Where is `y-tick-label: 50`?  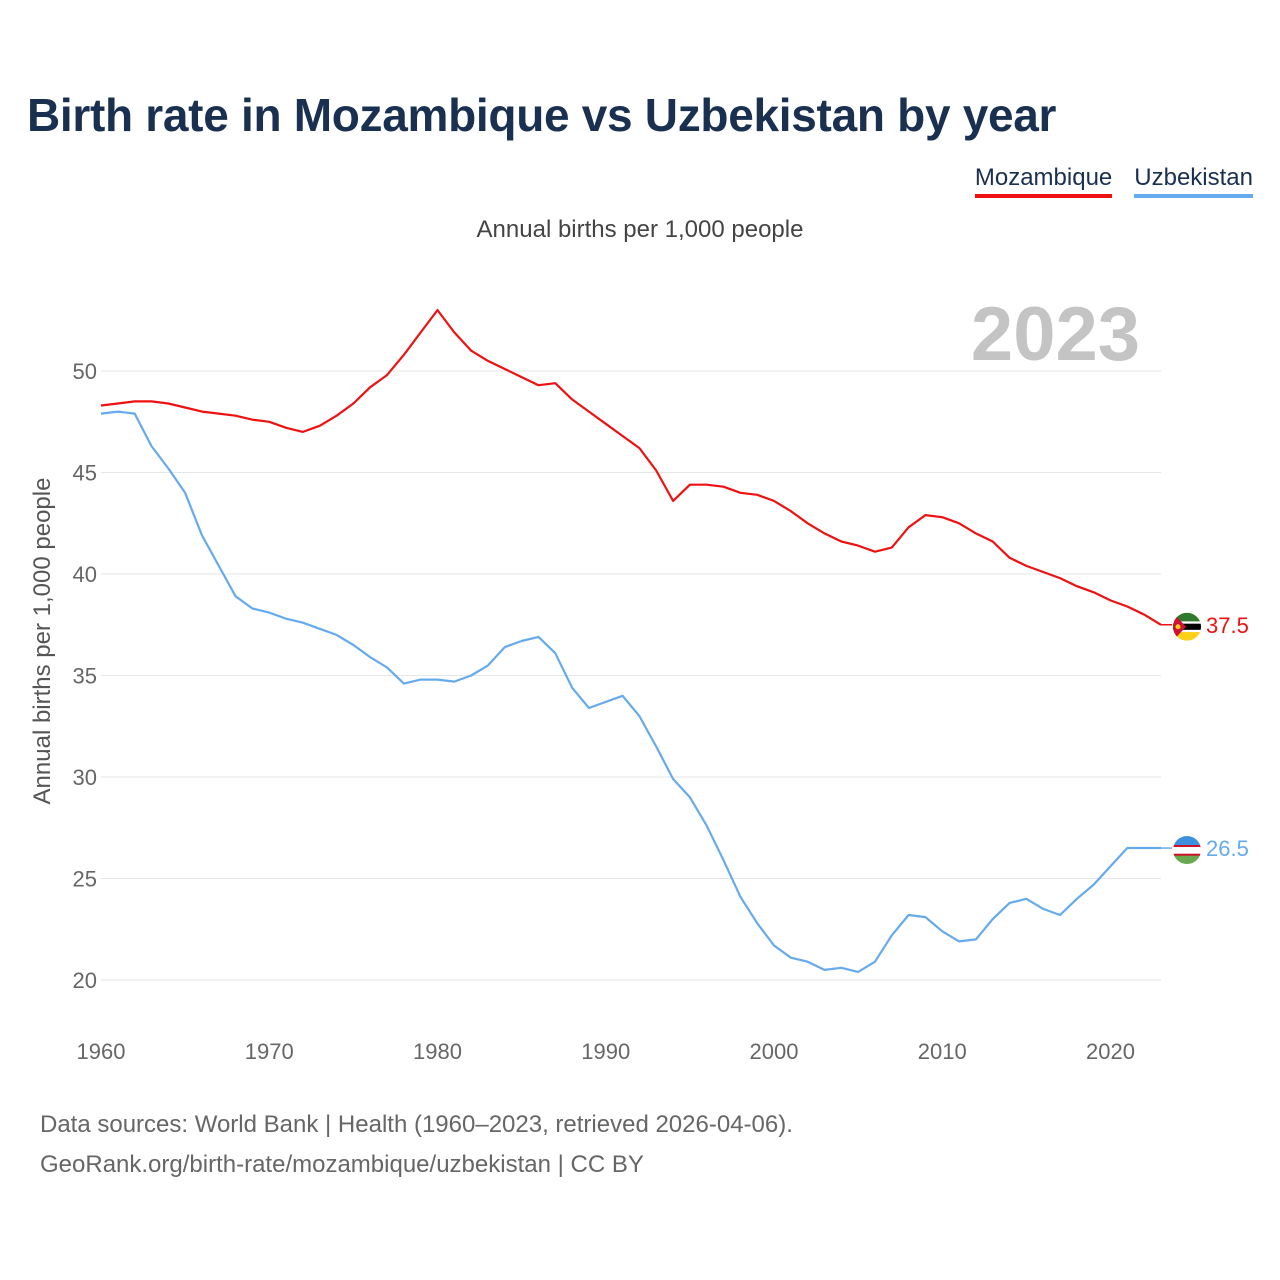
y-tick-label: 50 is located at coordinates (85, 371).